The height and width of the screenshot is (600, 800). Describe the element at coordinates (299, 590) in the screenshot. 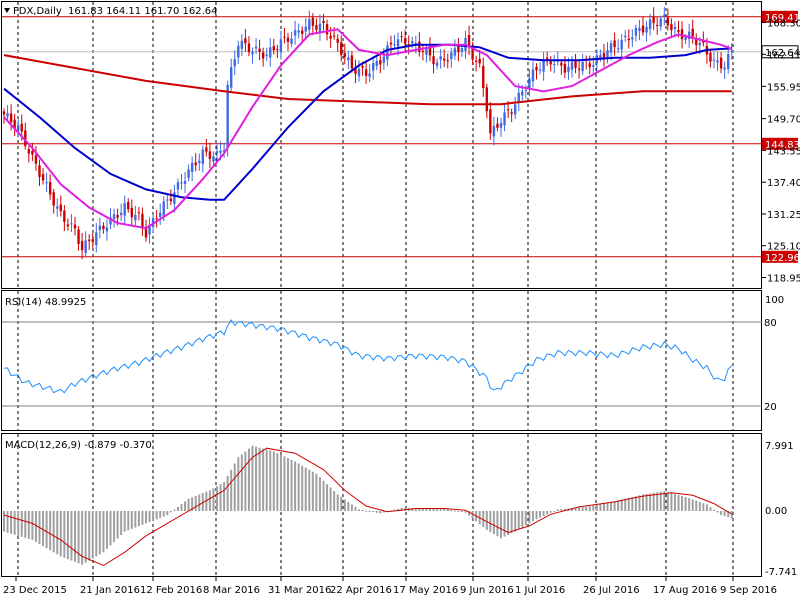

I see `date-tick-label: 31 Mar 2016` at that location.